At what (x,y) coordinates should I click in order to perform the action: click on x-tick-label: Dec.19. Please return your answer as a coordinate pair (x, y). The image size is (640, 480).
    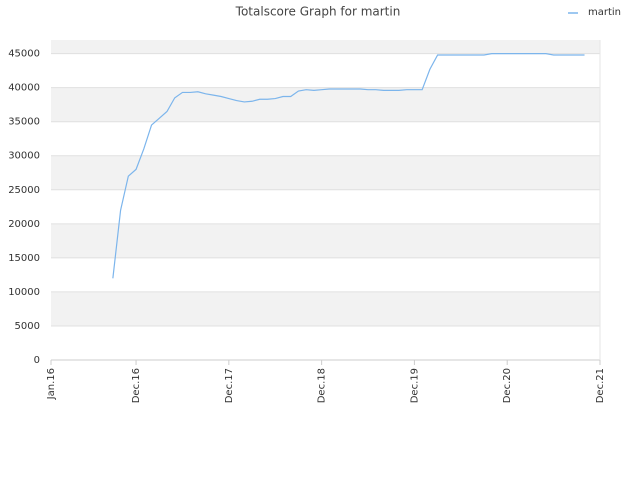
    Looking at the image, I should click on (414, 385).